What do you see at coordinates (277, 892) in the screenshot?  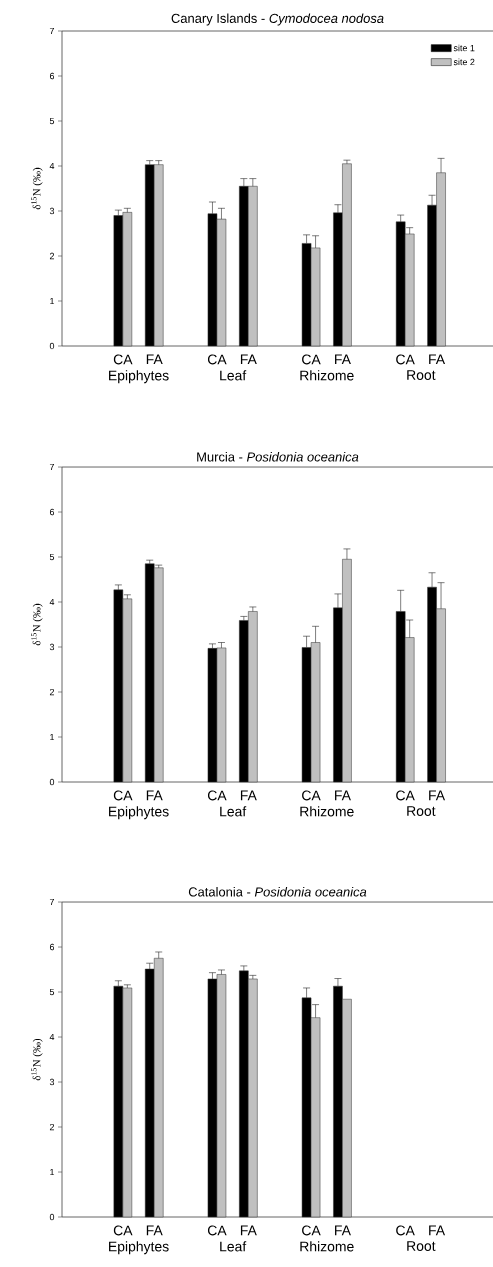 I see `chart-title: Catalonia - Posidonia oceanica` at bounding box center [277, 892].